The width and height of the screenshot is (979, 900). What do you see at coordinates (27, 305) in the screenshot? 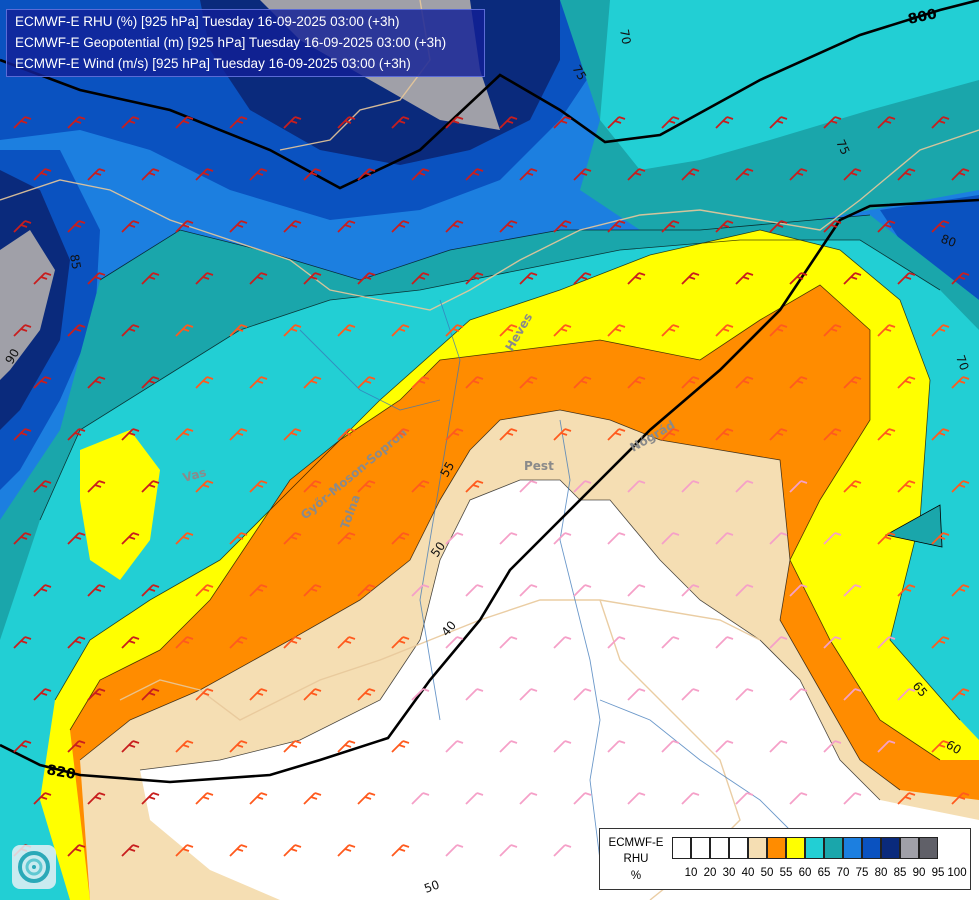
I see `rhu-fill-95-west` at bounding box center [27, 305].